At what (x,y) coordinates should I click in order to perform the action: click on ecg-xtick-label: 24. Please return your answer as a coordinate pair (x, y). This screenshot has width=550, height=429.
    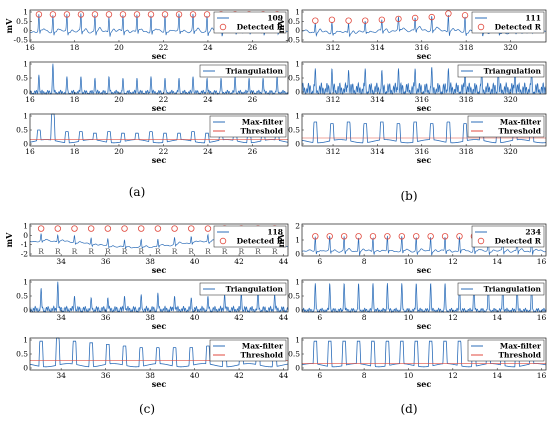
    Looking at the image, I should click on (208, 47).